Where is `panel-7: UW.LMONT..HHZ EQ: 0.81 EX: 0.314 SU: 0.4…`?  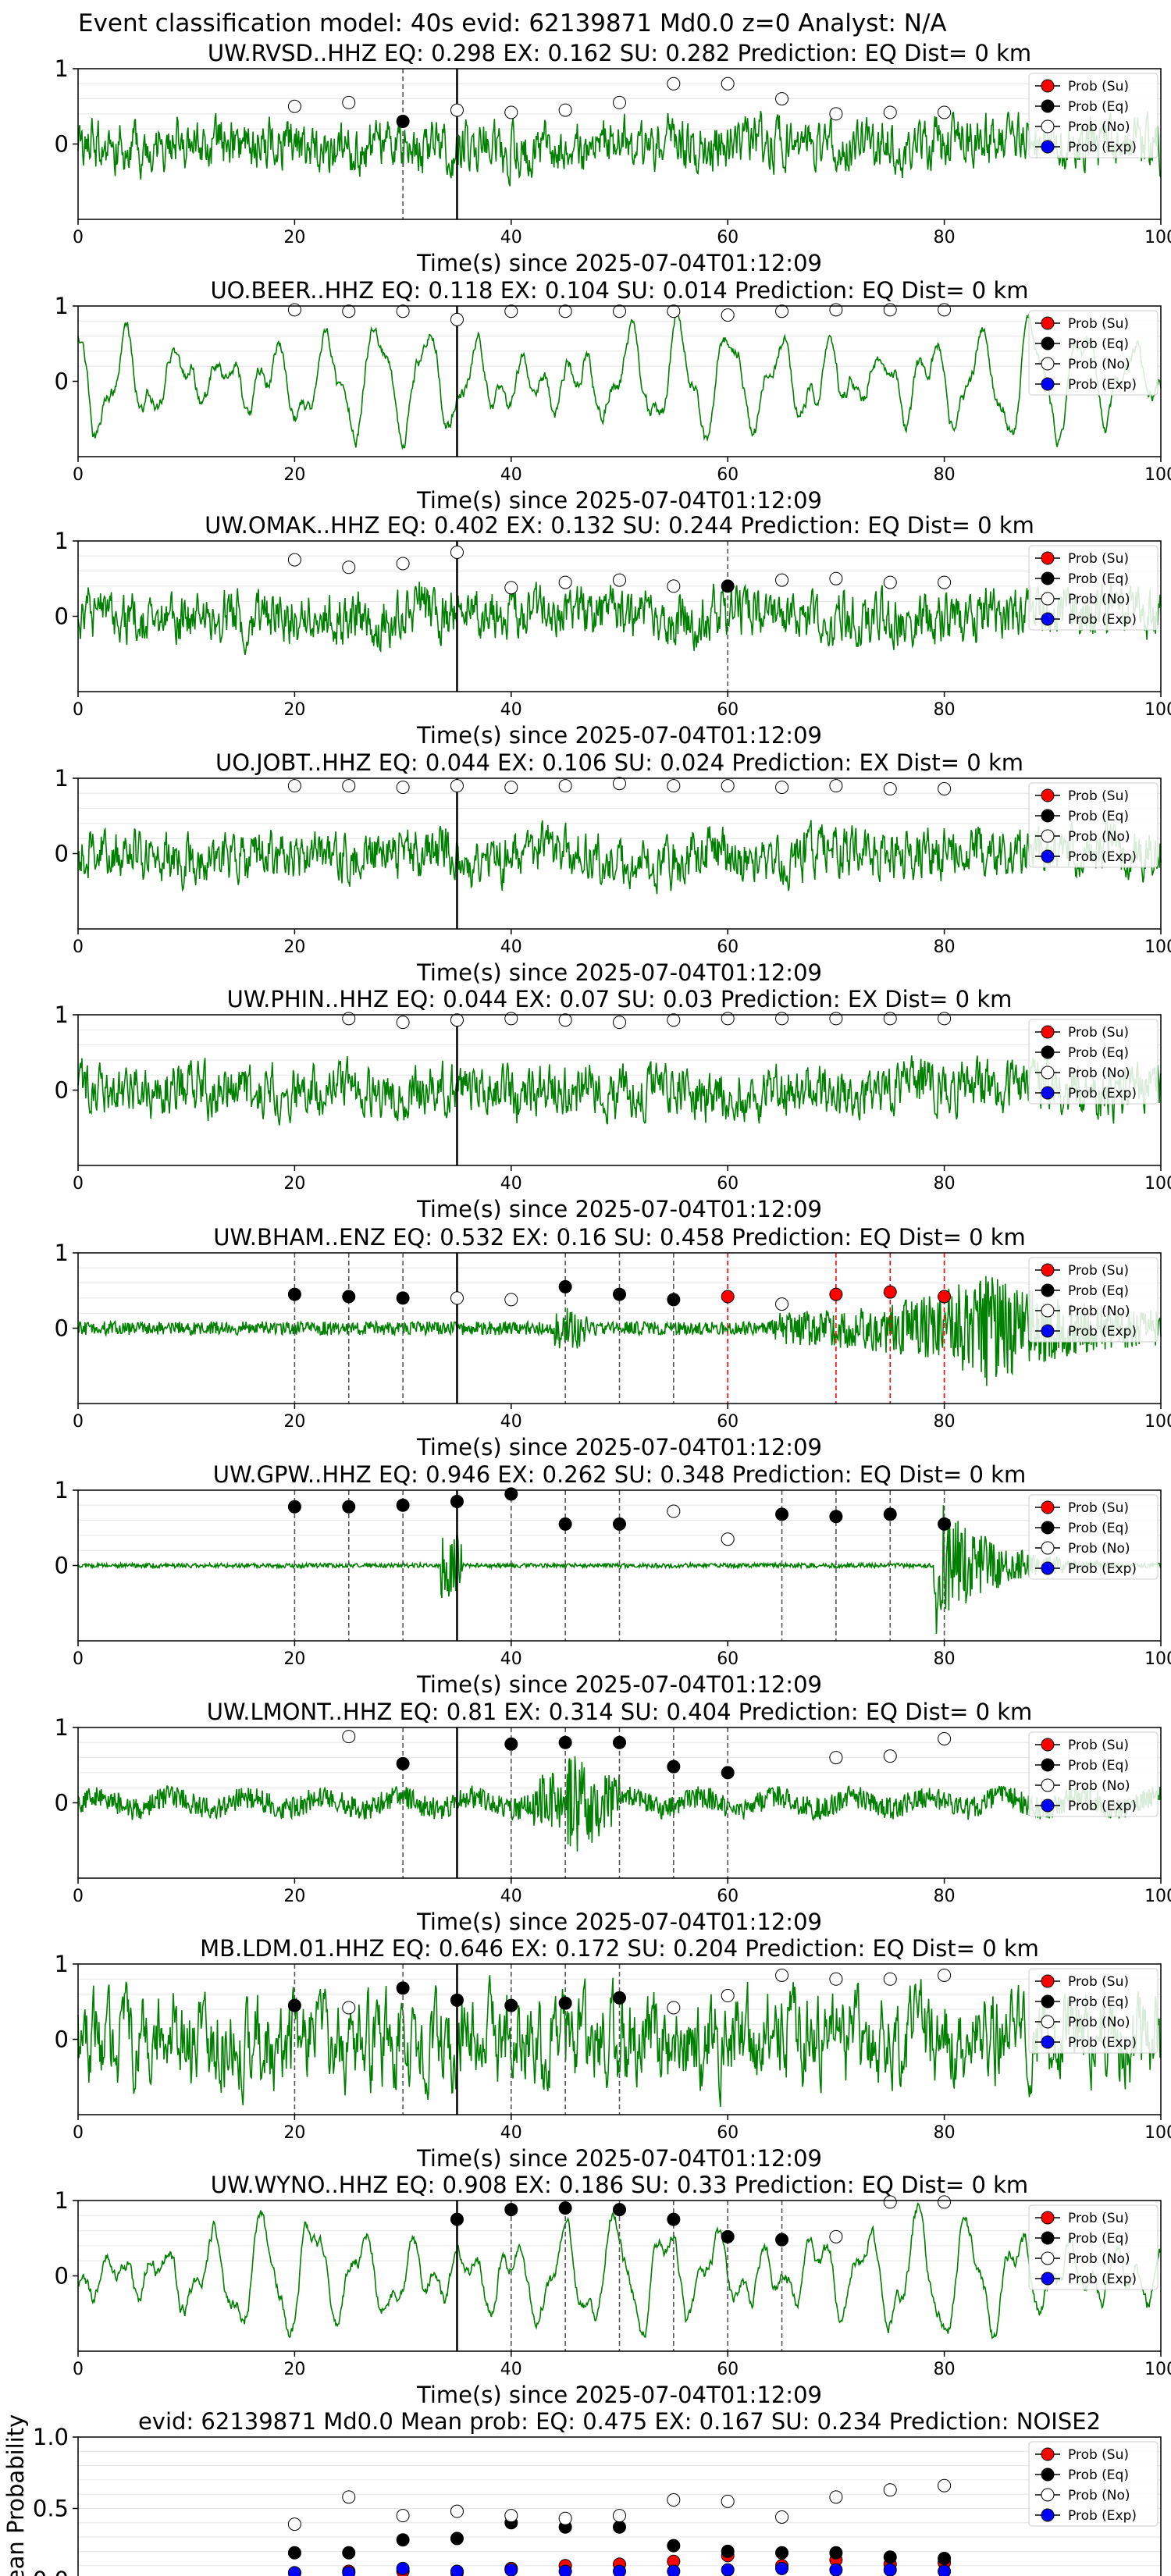 panel-7: UW.LMONT..HHZ EQ: 0.81 EX: 0.314 SU: 0.4… is located at coordinates (613, 1817).